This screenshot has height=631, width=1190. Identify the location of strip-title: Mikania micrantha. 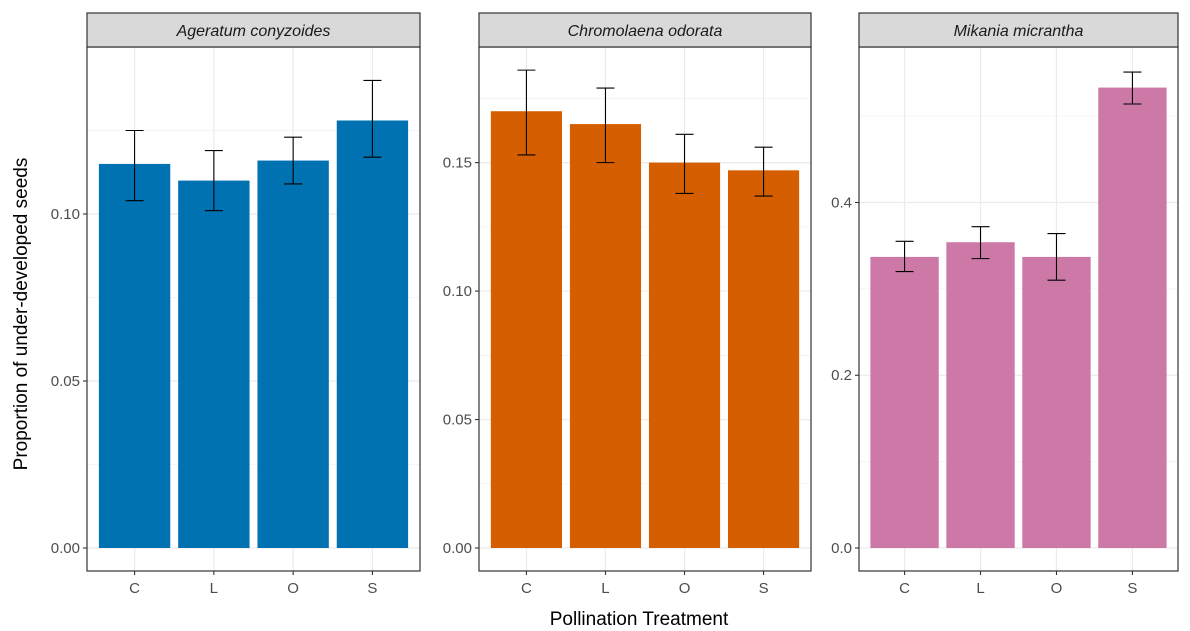
(1019, 31).